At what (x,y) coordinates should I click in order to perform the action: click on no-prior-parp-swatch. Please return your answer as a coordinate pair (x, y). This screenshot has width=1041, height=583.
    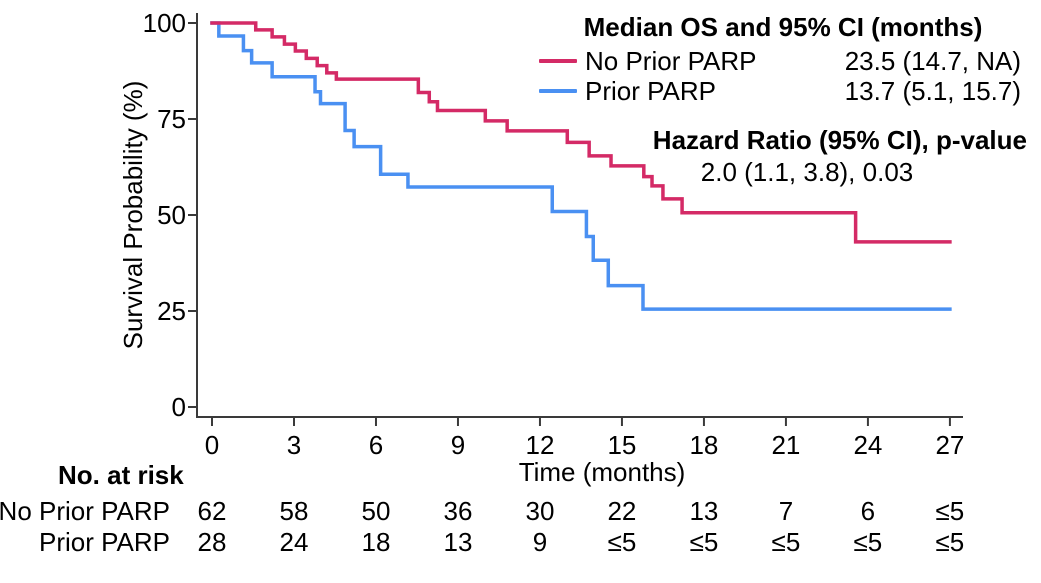
    Looking at the image, I should click on (558, 61).